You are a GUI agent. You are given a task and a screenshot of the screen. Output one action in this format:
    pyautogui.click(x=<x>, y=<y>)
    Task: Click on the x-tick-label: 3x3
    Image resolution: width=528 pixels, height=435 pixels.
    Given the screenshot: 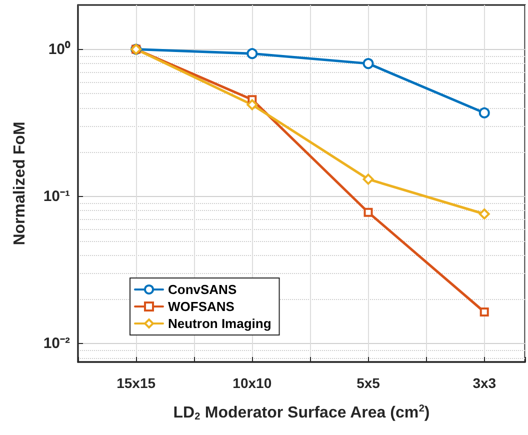 What is the action you would take?
    pyautogui.click(x=484, y=383)
    